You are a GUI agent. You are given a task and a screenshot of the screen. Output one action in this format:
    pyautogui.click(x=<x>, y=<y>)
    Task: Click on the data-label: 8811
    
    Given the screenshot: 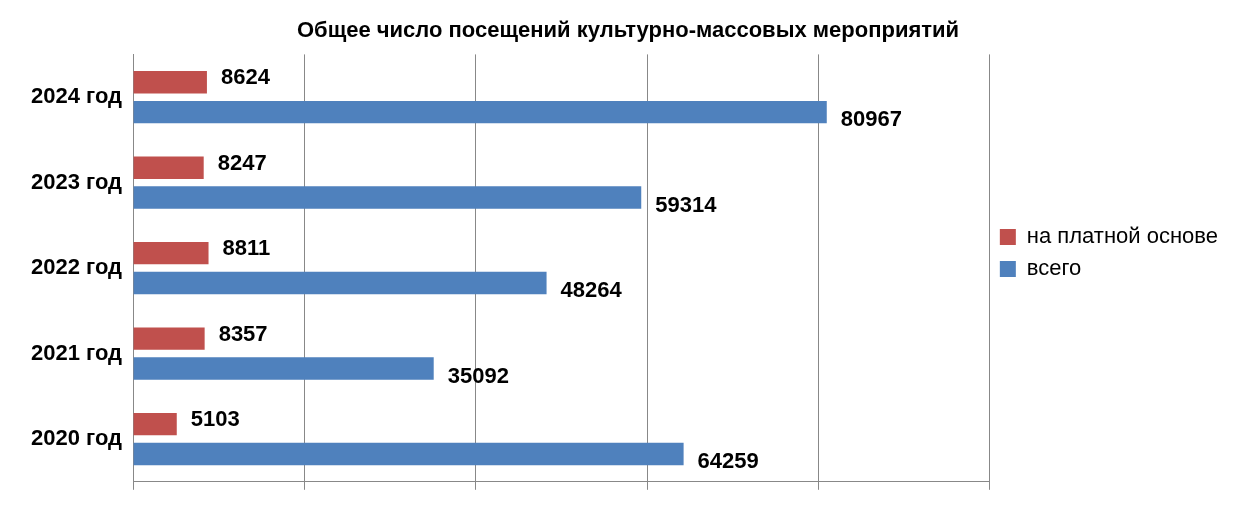 What is the action you would take?
    pyautogui.click(x=246, y=248)
    